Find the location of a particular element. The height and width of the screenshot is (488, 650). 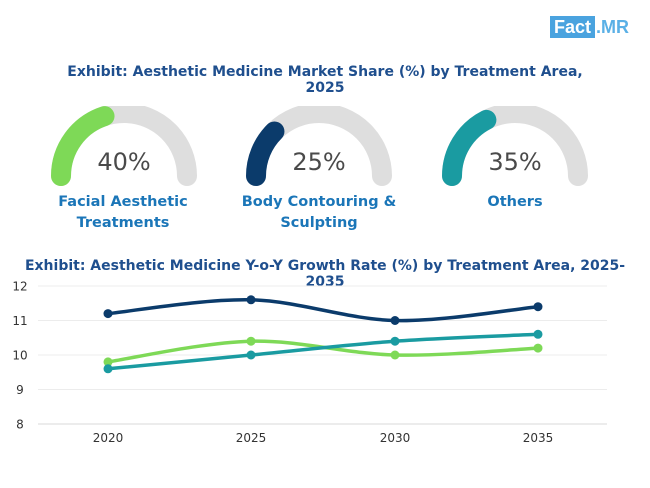

x-tick-label: 2030 is located at coordinates (395, 438).